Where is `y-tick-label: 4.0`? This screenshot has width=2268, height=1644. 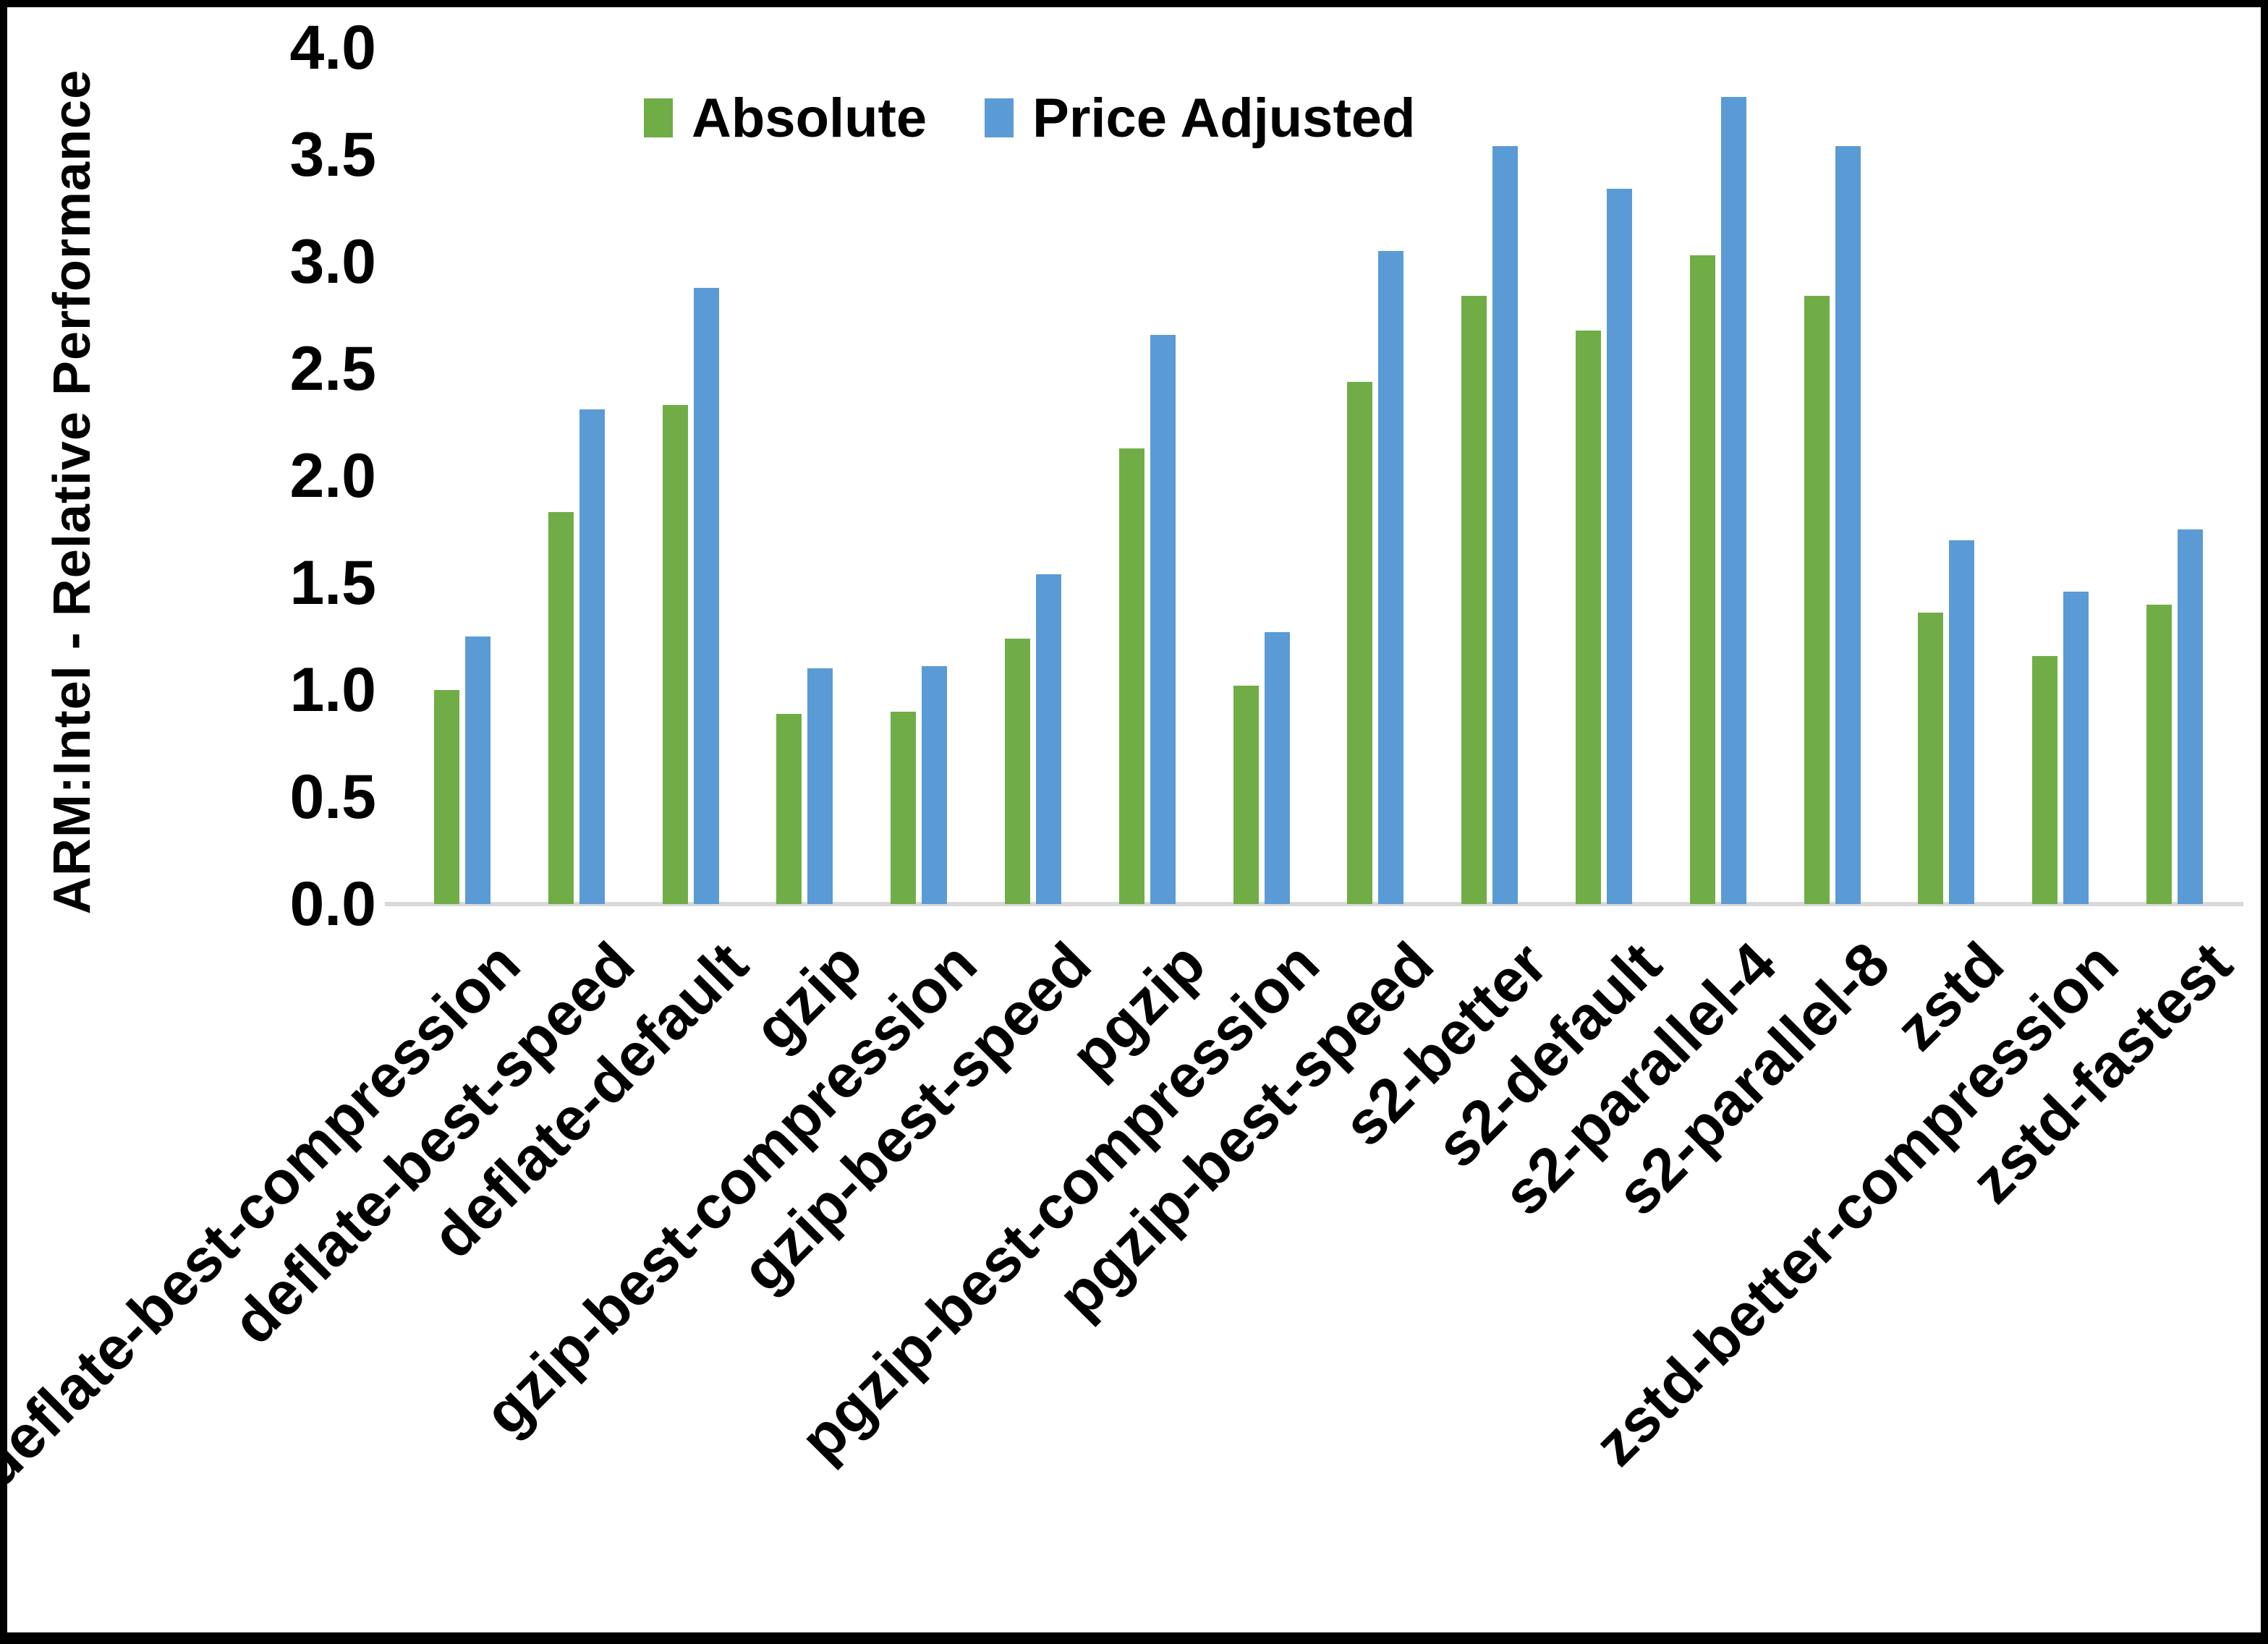 y-tick-label: 4.0 is located at coordinates (332, 47).